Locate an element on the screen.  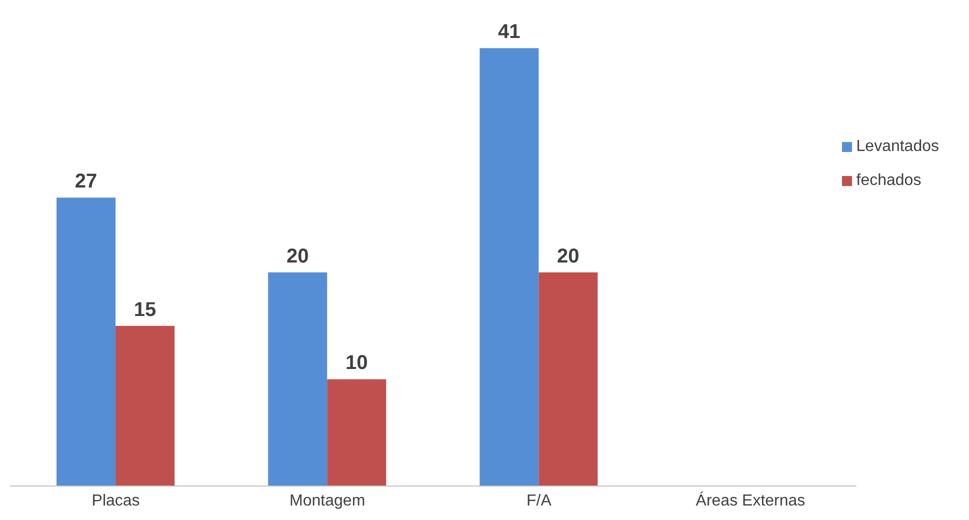
data-label: 27 is located at coordinates (86, 181).